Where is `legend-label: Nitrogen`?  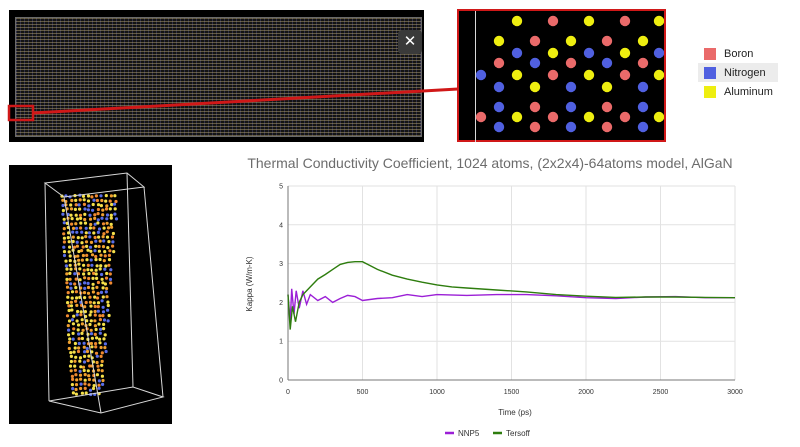
legend-label: Nitrogen is located at coordinates (745, 72).